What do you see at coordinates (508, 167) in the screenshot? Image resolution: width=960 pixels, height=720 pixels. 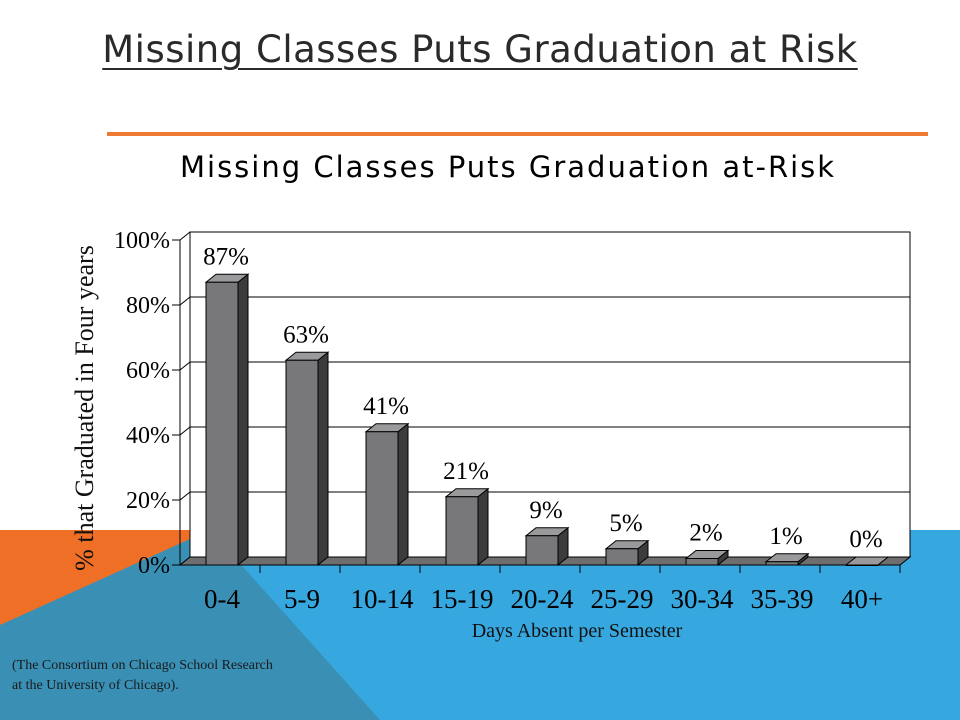 I see `chart-title: Missing Classes Puts Graduation at-Risk` at bounding box center [508, 167].